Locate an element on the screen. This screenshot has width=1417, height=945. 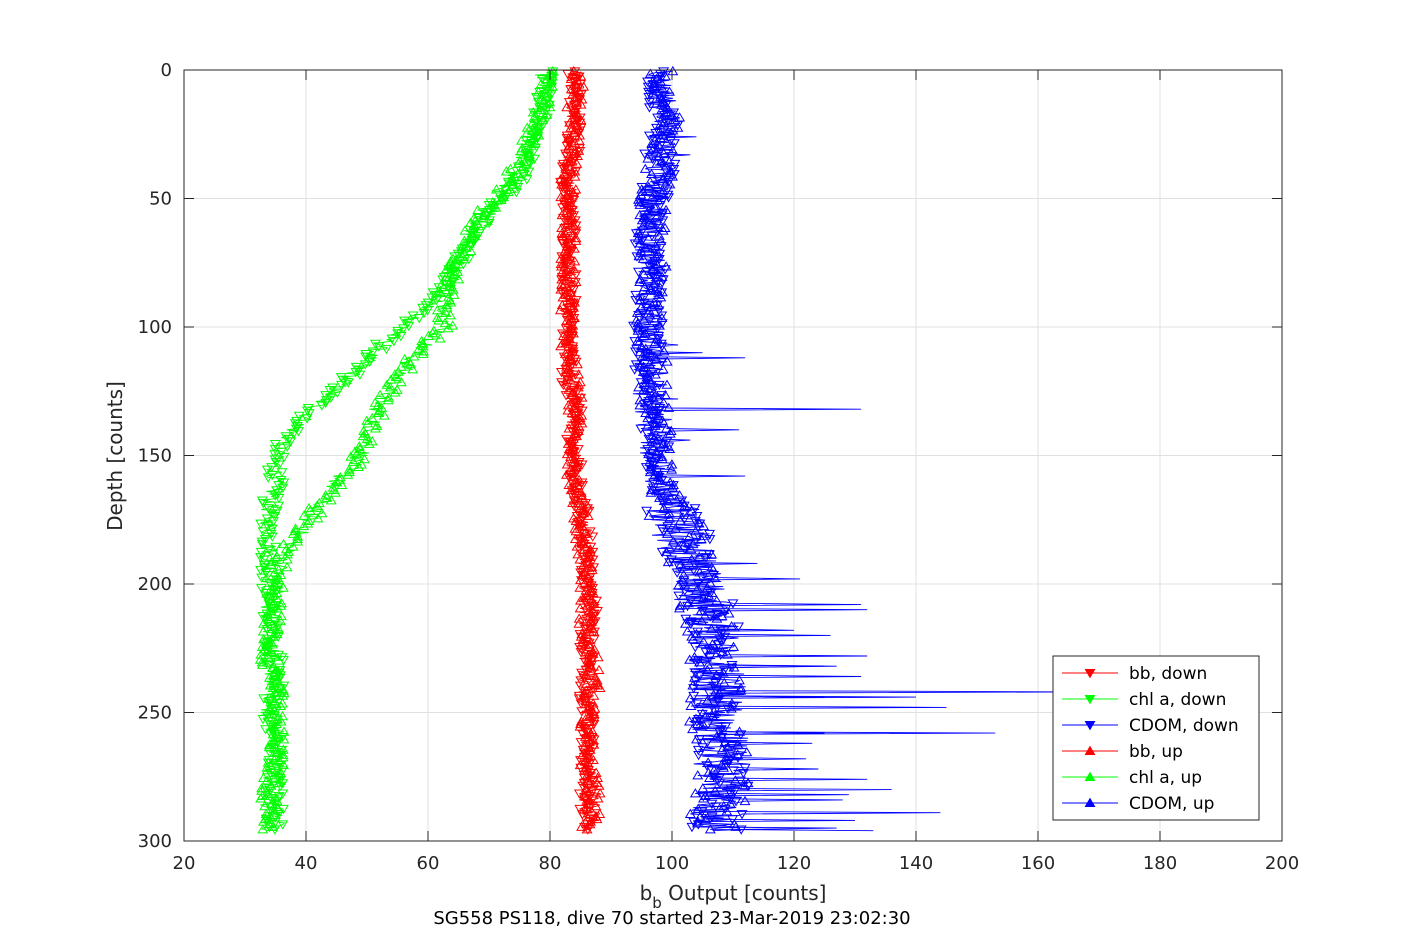
x-tick-label: 80 is located at coordinates (550, 863).